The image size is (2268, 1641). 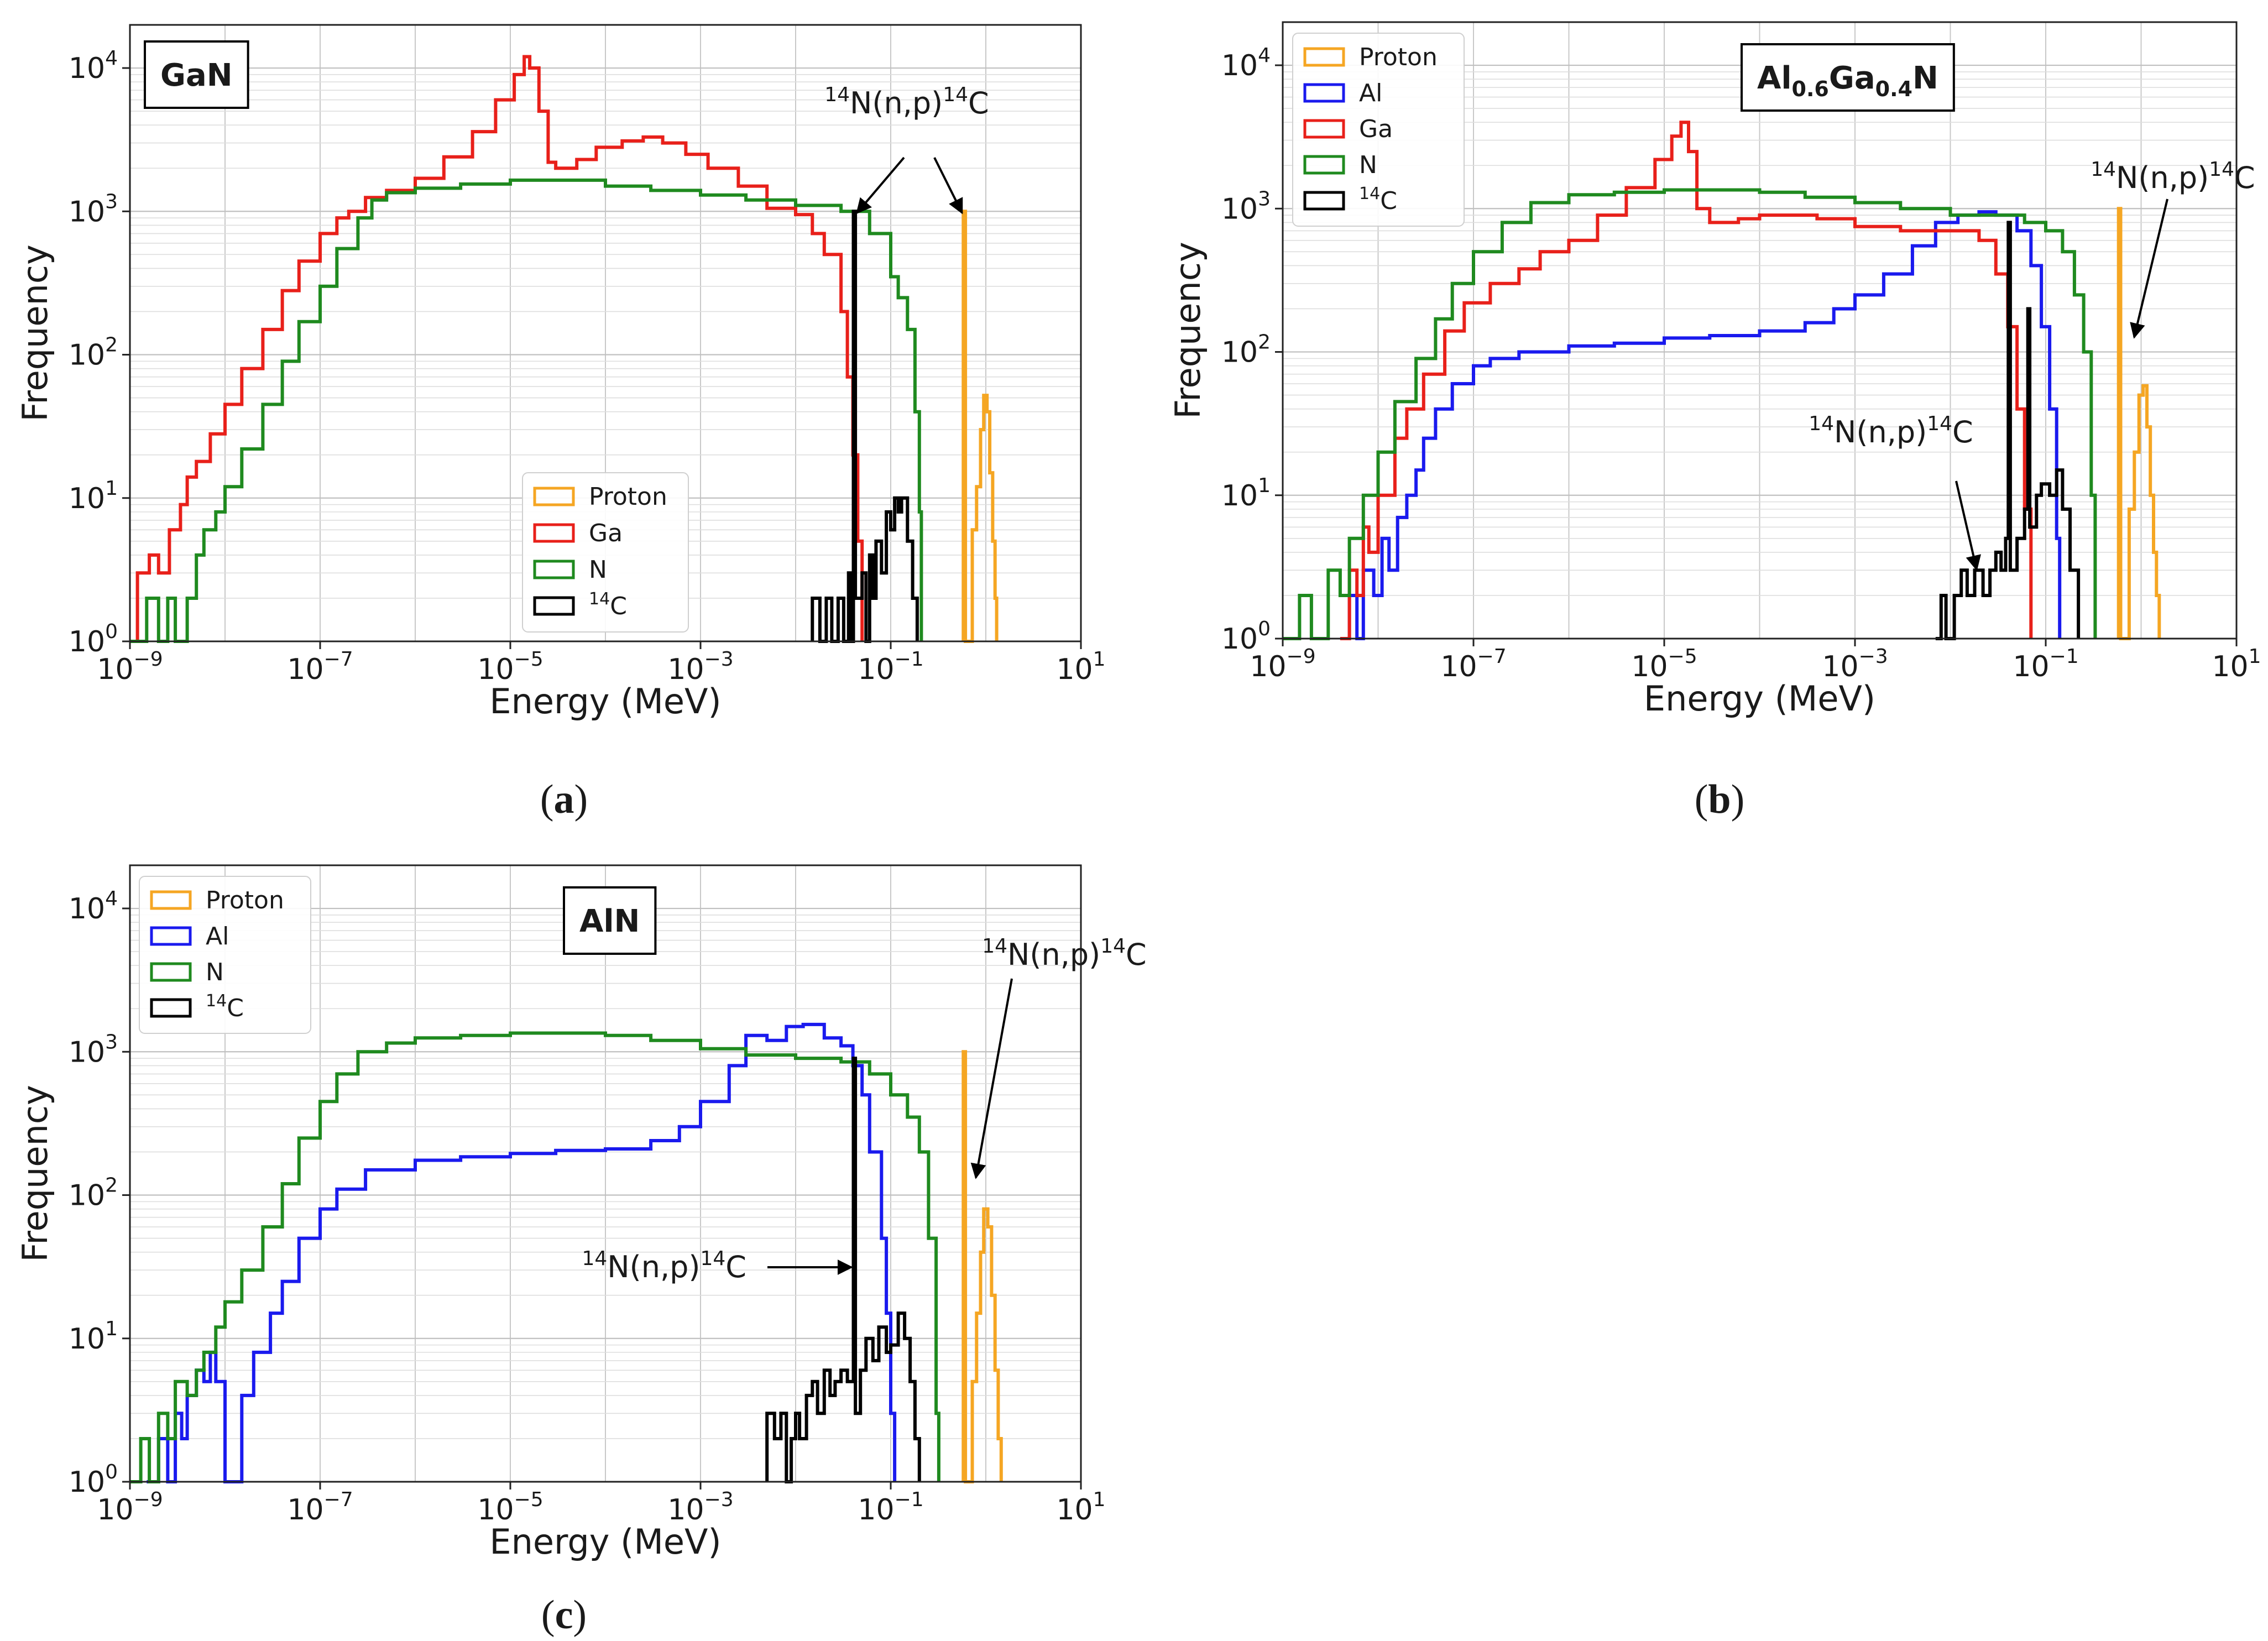 I want to click on caption-a: (a), so click(x=564, y=799).